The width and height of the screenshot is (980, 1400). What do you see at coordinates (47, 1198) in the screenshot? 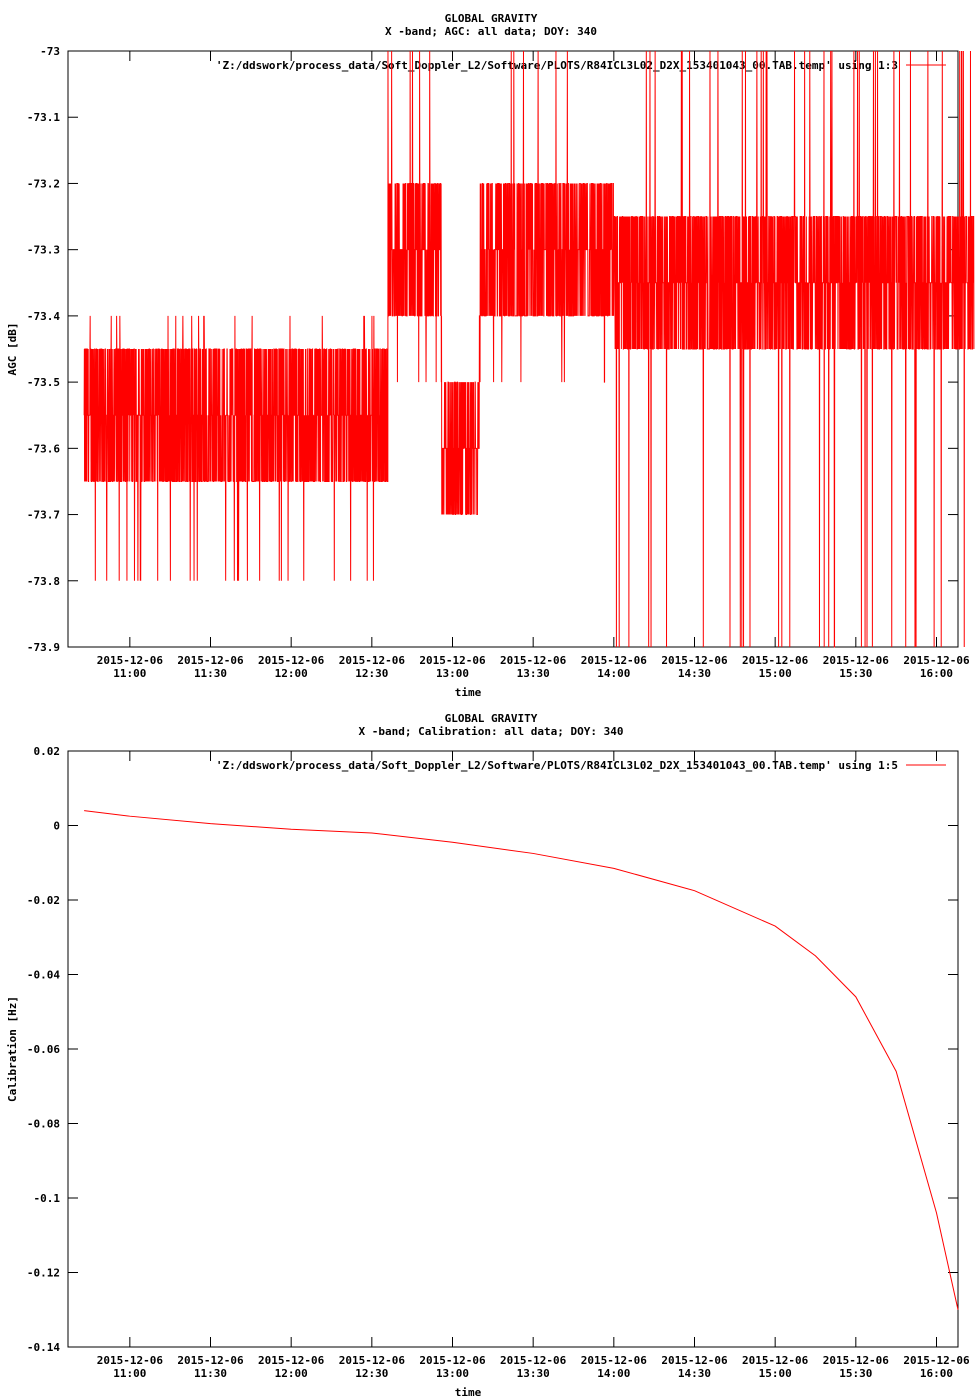
I see `y-tick-label: -0.1` at bounding box center [47, 1198].